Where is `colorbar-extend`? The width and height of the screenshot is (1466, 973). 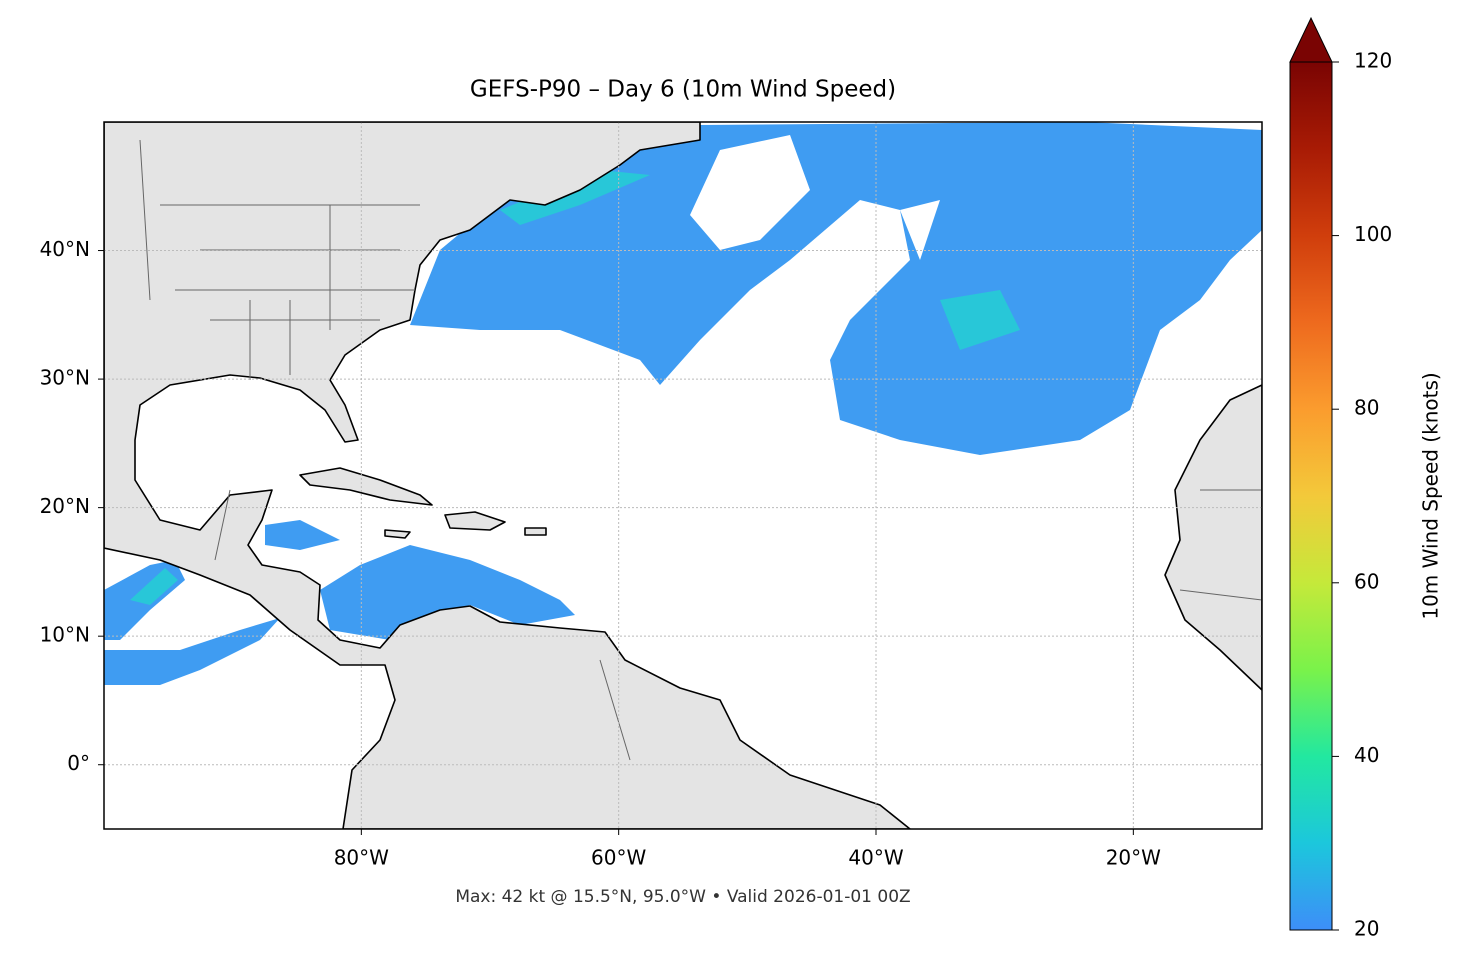
colorbar-extend is located at coordinates (1311, 39).